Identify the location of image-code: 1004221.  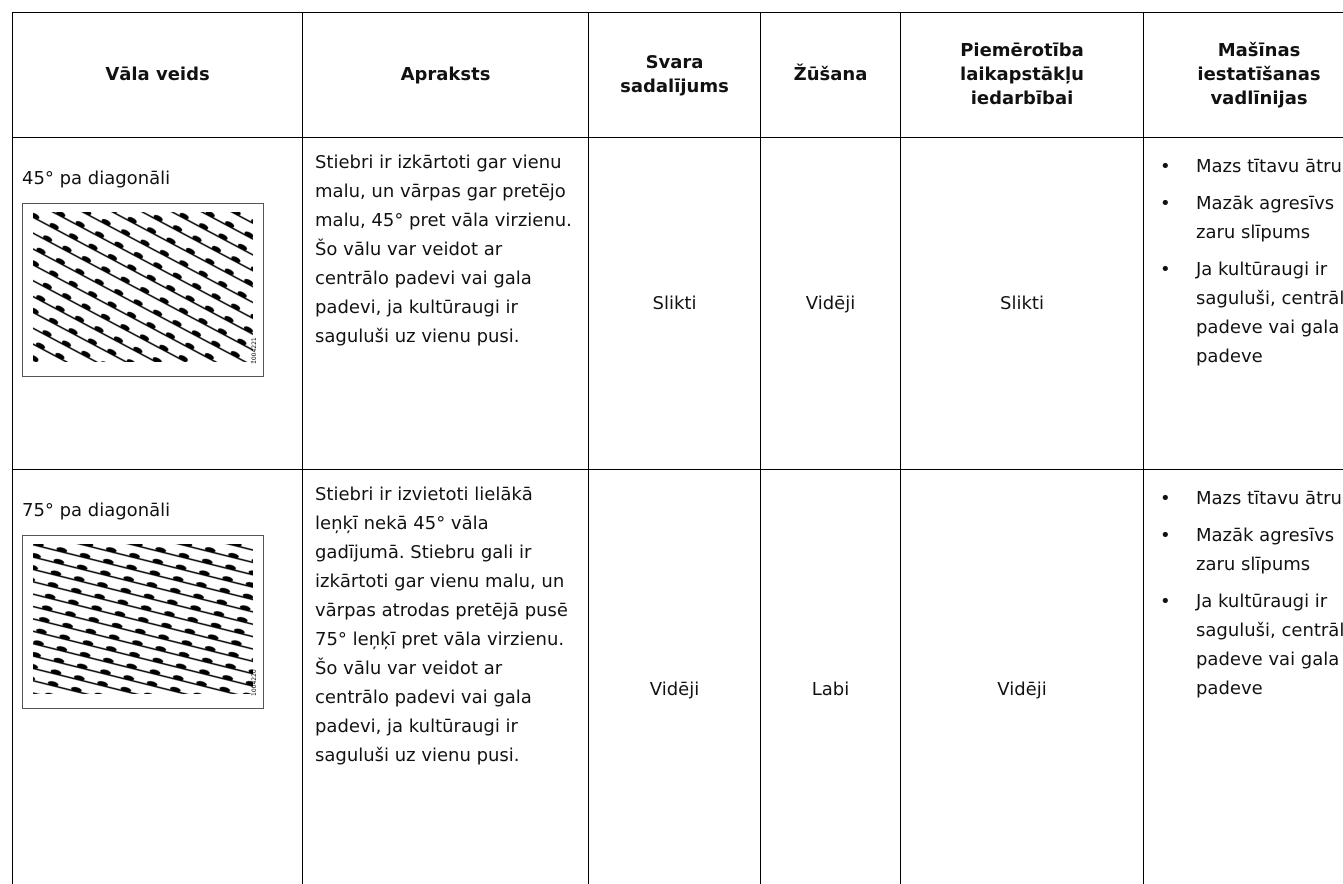
(254, 350).